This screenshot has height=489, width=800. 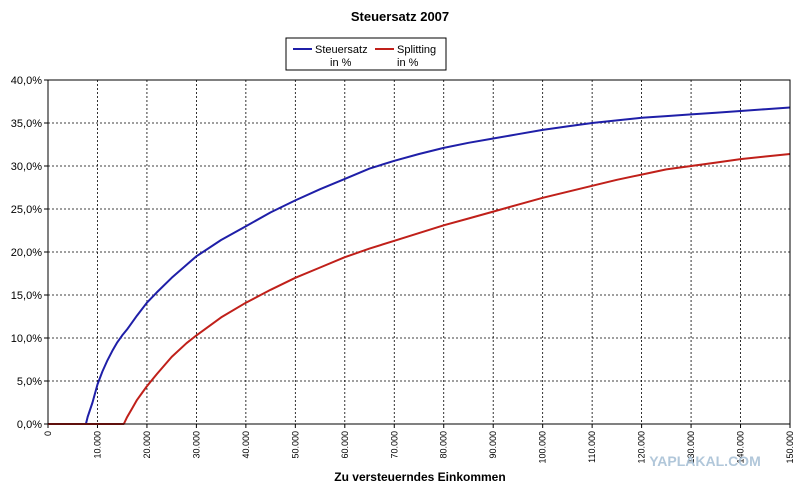 I want to click on legend-box, so click(x=366, y=54).